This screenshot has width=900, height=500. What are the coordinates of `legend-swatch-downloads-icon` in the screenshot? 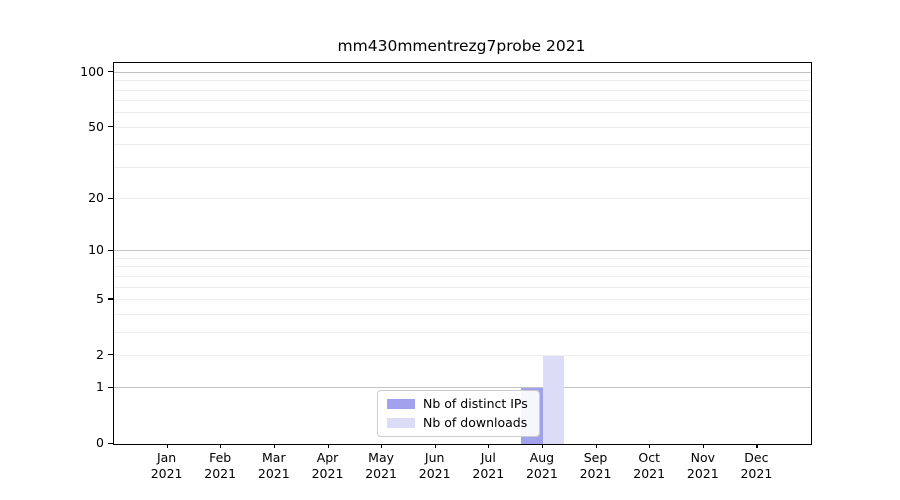 It's located at (401, 423).